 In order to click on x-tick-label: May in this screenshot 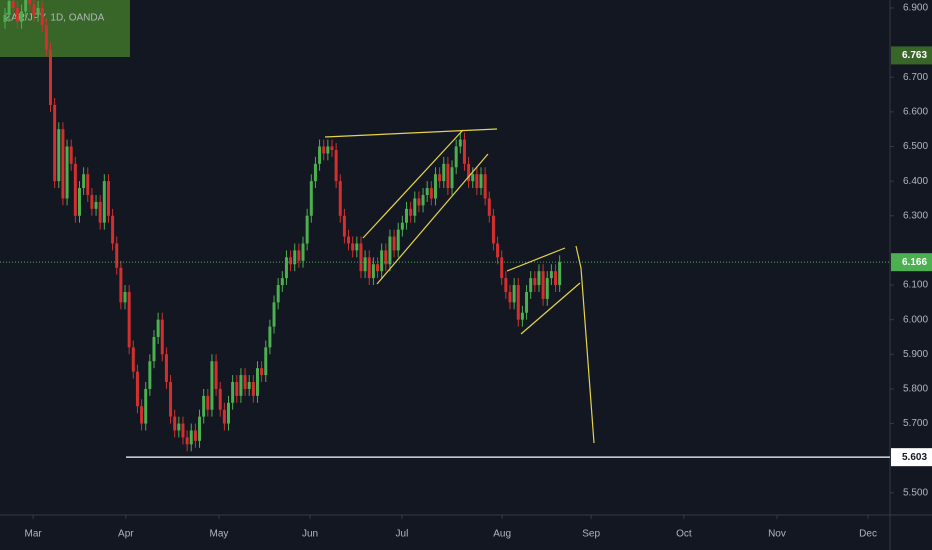, I will do `click(219, 534)`.